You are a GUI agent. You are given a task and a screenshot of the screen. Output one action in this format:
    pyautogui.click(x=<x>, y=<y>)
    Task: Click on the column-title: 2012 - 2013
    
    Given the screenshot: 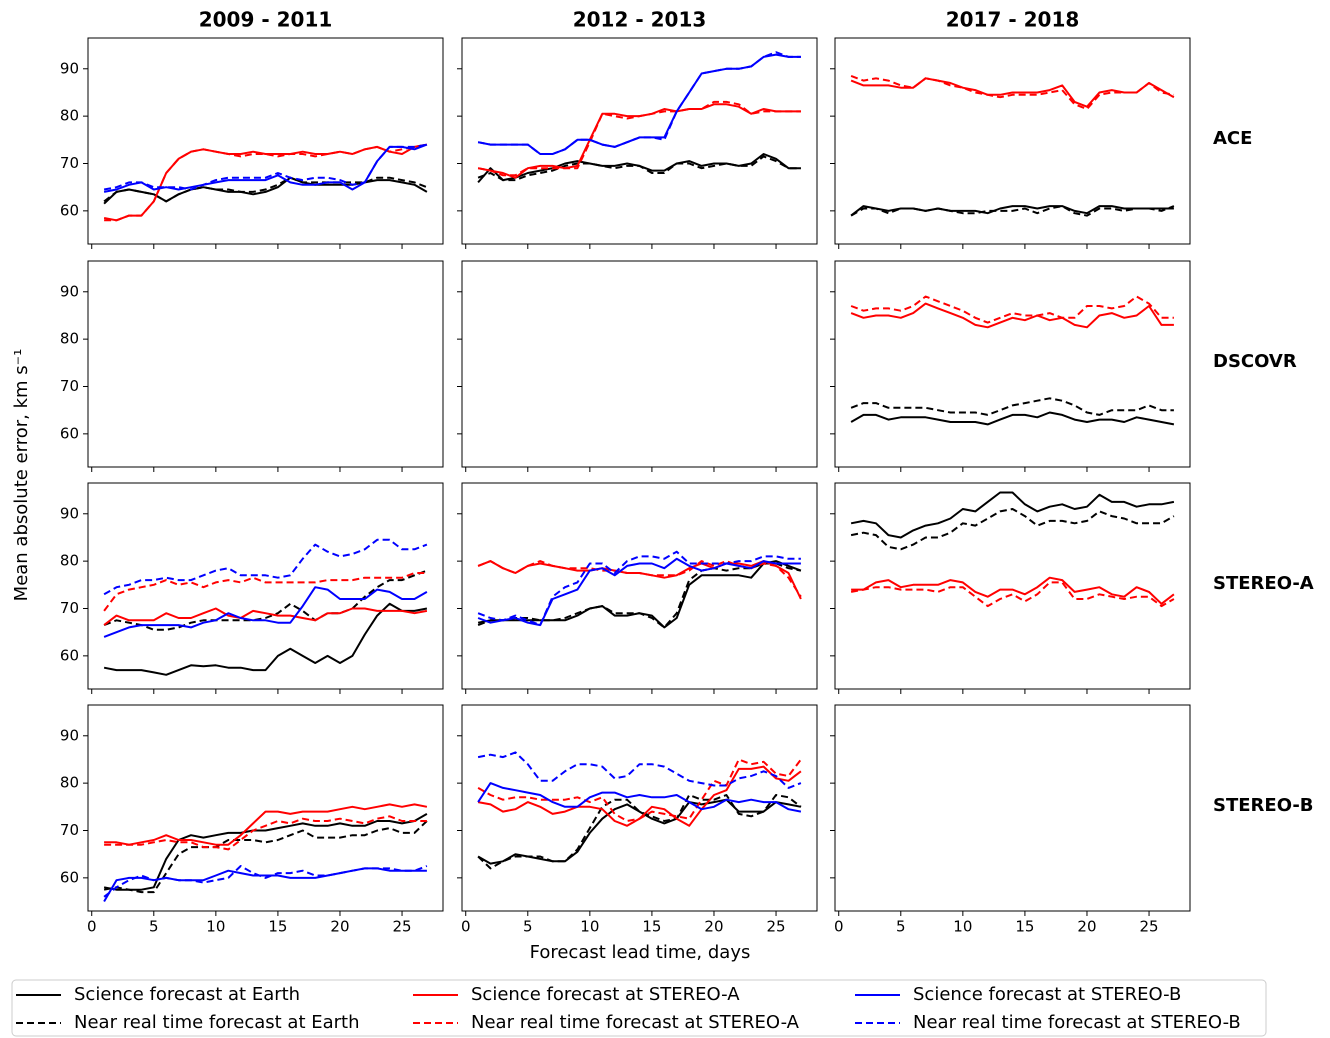 What is the action you would take?
    pyautogui.click(x=640, y=20)
    